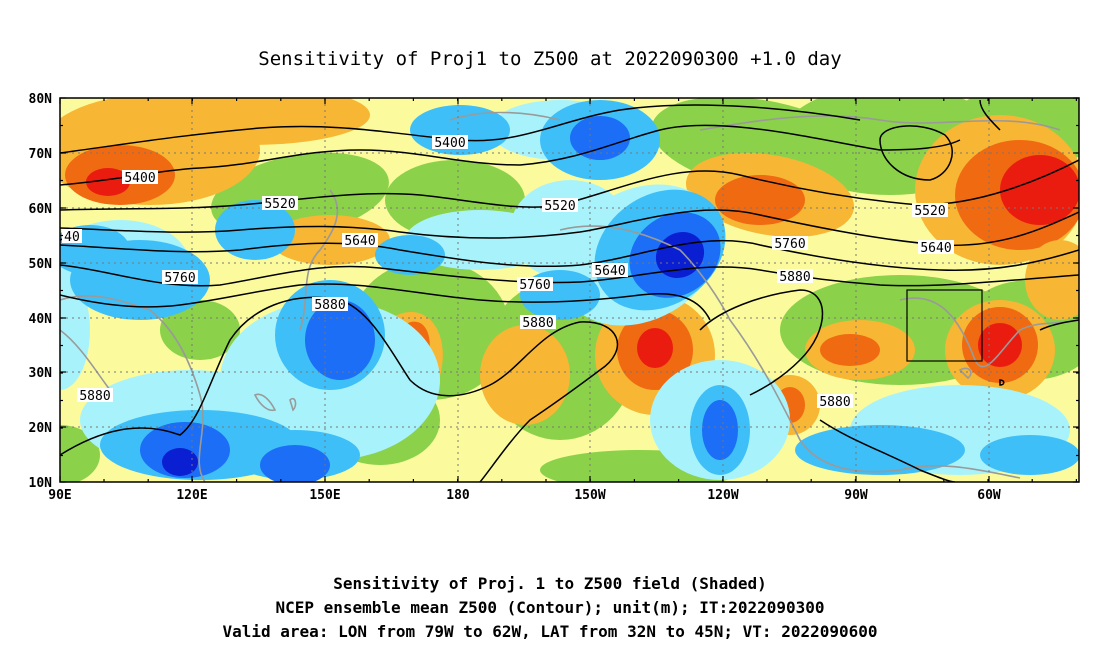 The height and width of the screenshot is (650, 1100). Describe the element at coordinates (41, 209) in the screenshot. I see `lat-tick-label: 60N` at that location.